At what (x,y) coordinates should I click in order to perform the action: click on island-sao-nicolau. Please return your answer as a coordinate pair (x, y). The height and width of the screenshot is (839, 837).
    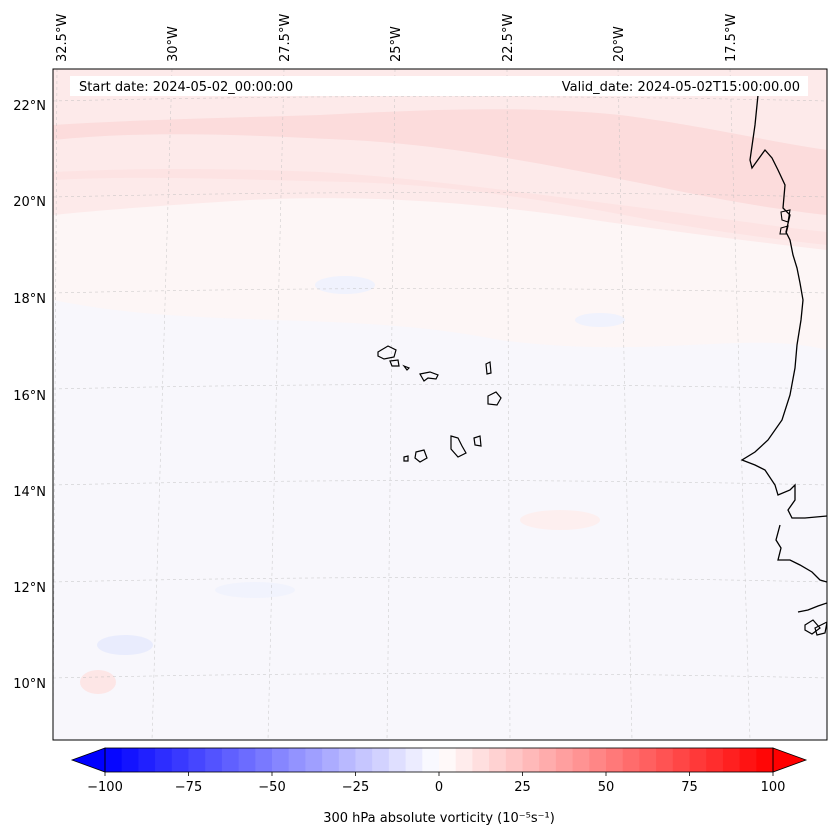
    Looking at the image, I should click on (429, 376).